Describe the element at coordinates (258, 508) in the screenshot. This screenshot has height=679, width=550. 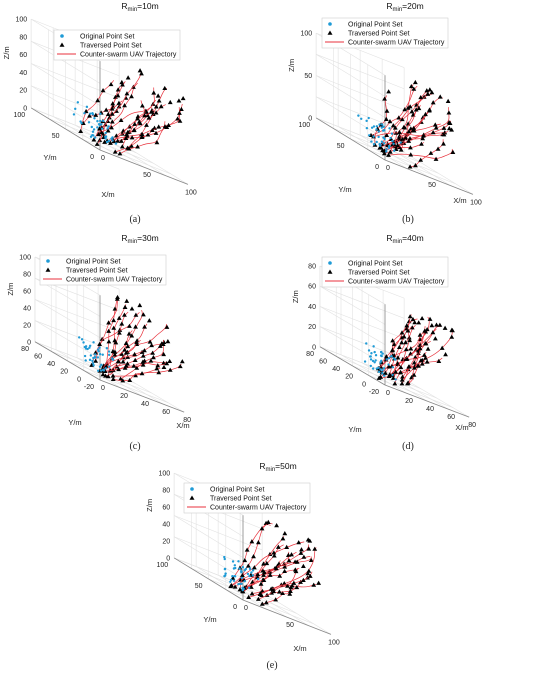
I see `legend-label-trajectory: Counter-swarm UAV Trajectory` at that location.